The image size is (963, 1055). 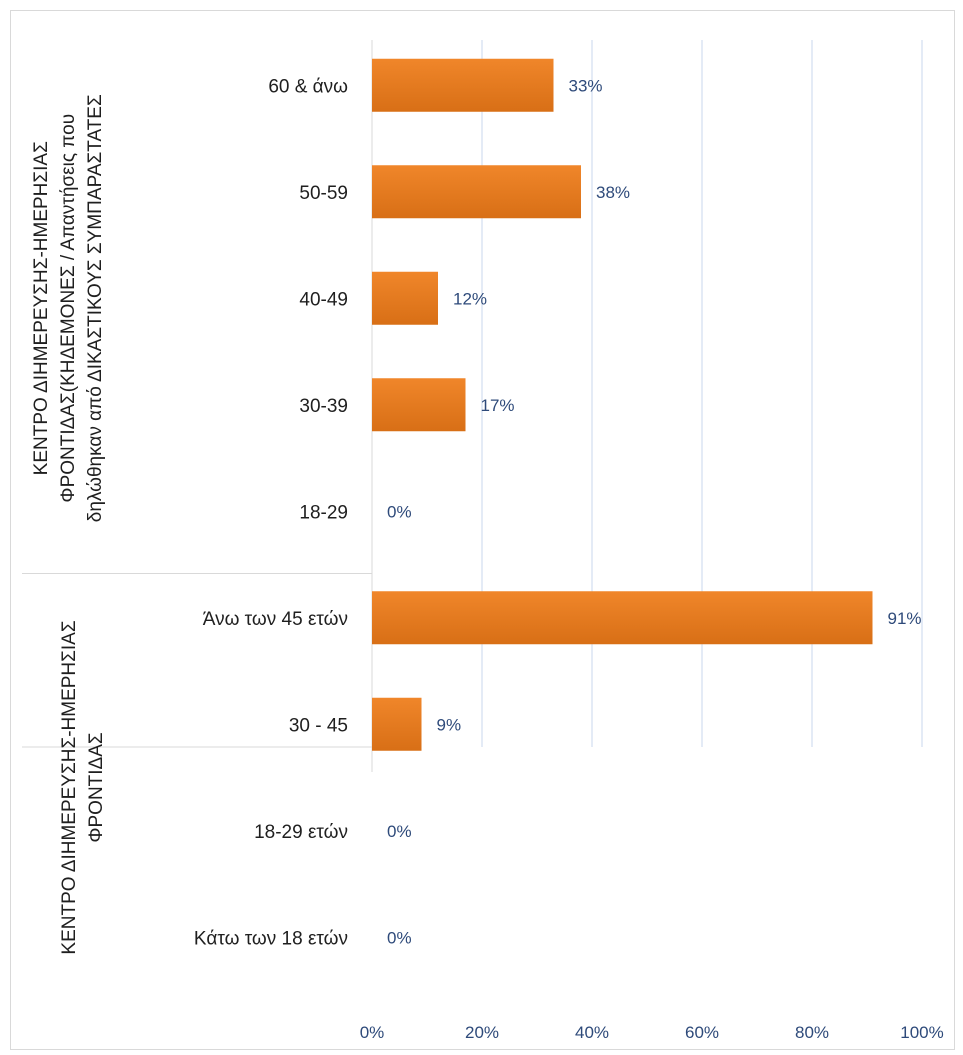 What do you see at coordinates (96, 787) in the screenshot?
I see `group-label-line: ΦΡΟΝΤΙΔΑΣ` at bounding box center [96, 787].